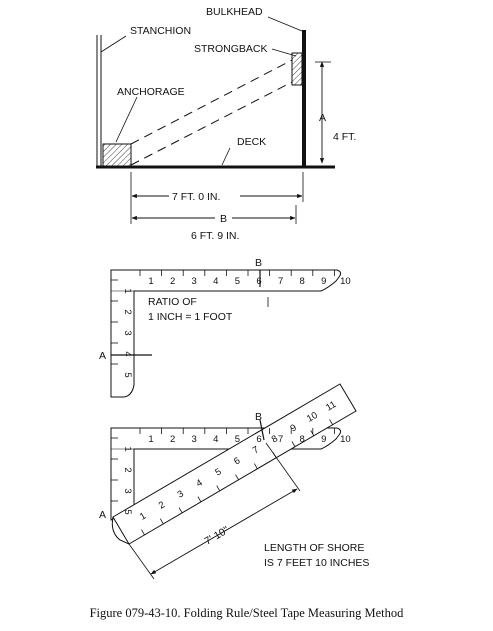 This screenshot has width=493, height=631. Describe the element at coordinates (127, 511) in the screenshot. I see `rule2-vertical-tick-label: 5` at that location.